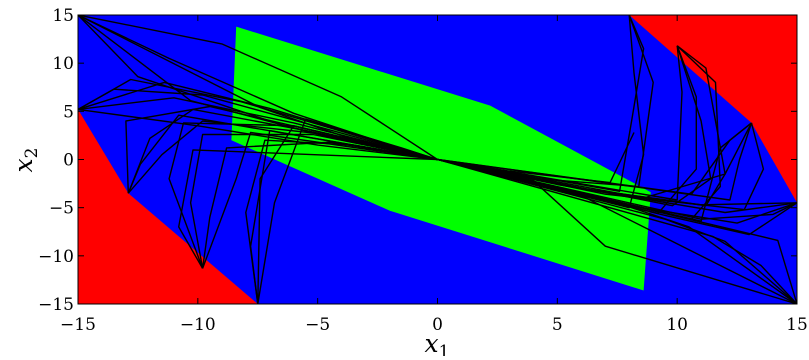 The width and height of the screenshot is (809, 360). I want to click on y-tick-label: −10, so click(56, 257).